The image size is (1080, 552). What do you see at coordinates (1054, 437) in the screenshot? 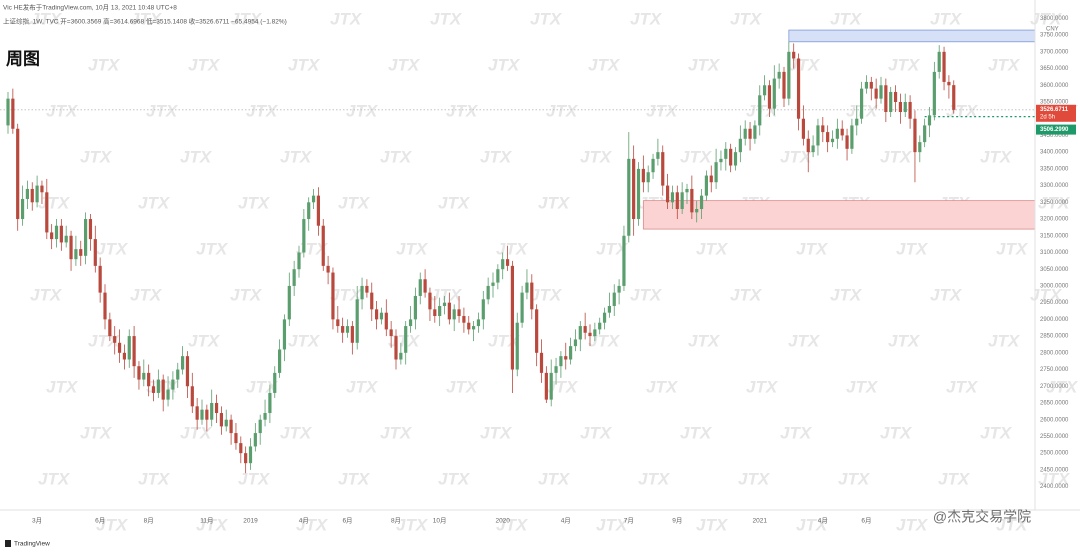
I see `y-tick-label: 2550.0000` at bounding box center [1054, 437].